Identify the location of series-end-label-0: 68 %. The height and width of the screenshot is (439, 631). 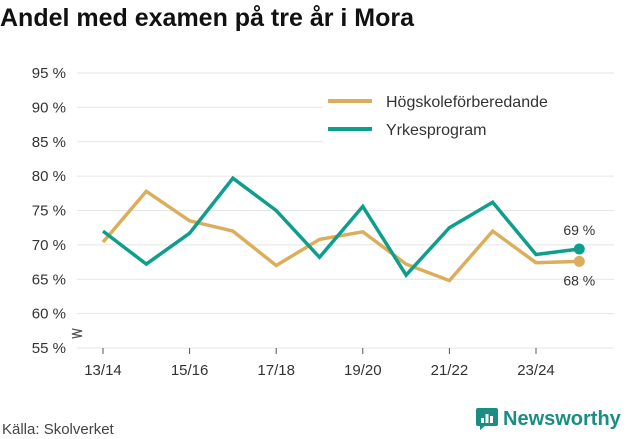
(579, 280).